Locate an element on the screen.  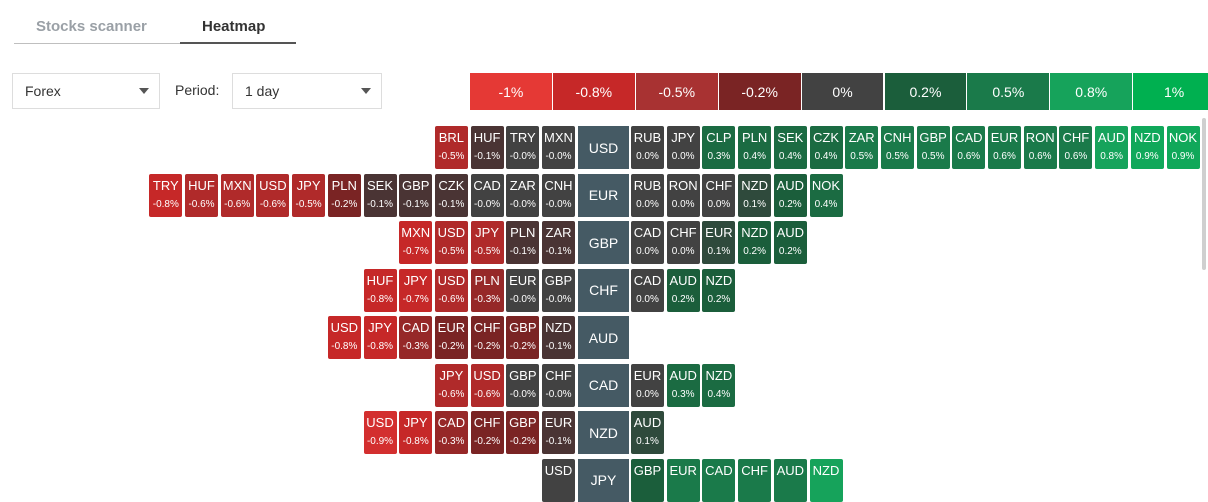
base-currency-chf: CHF is located at coordinates (603, 290).